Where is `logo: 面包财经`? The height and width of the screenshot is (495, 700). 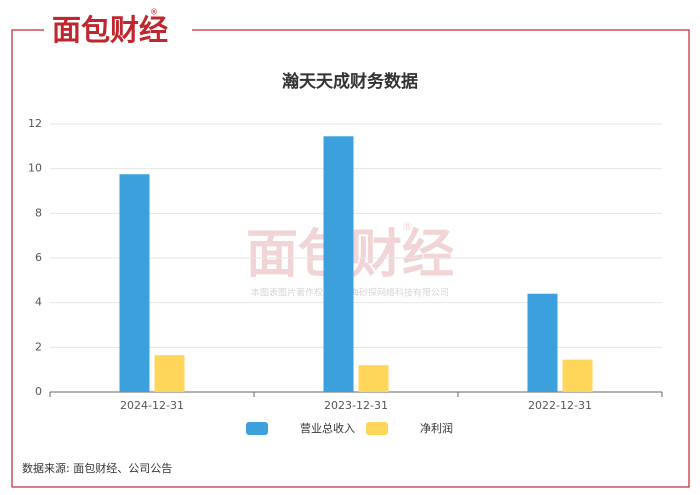
logo: 面包财经 is located at coordinates (110, 30).